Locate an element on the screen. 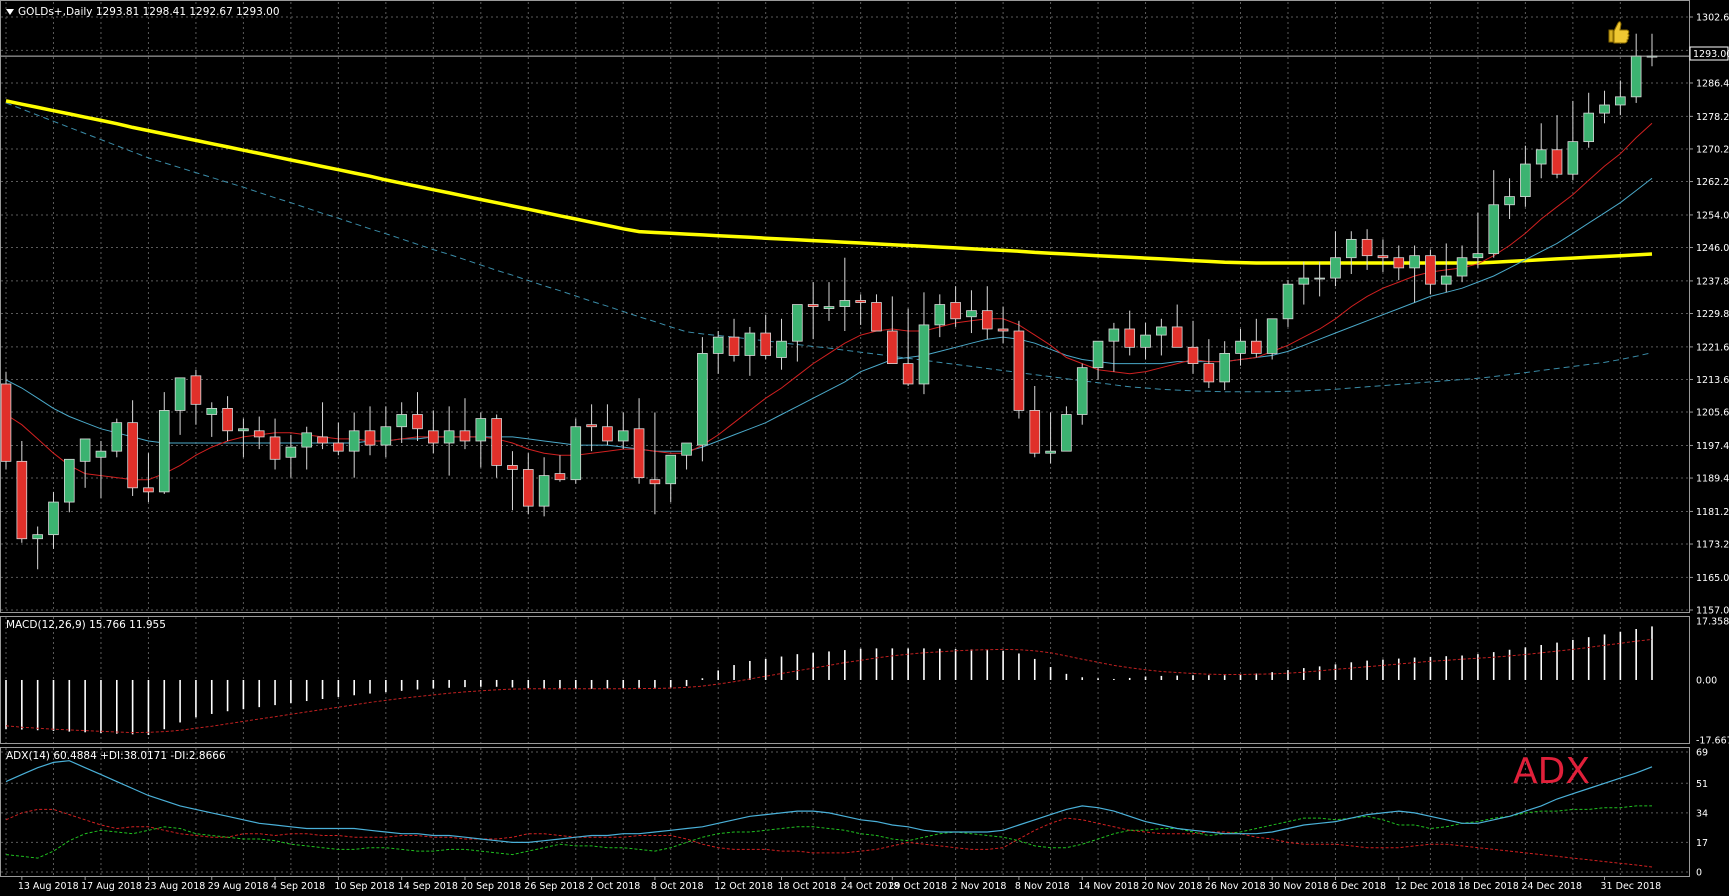 The width and height of the screenshot is (1729, 896). price-y-tick-label: 1286.40 is located at coordinates (1712, 83).